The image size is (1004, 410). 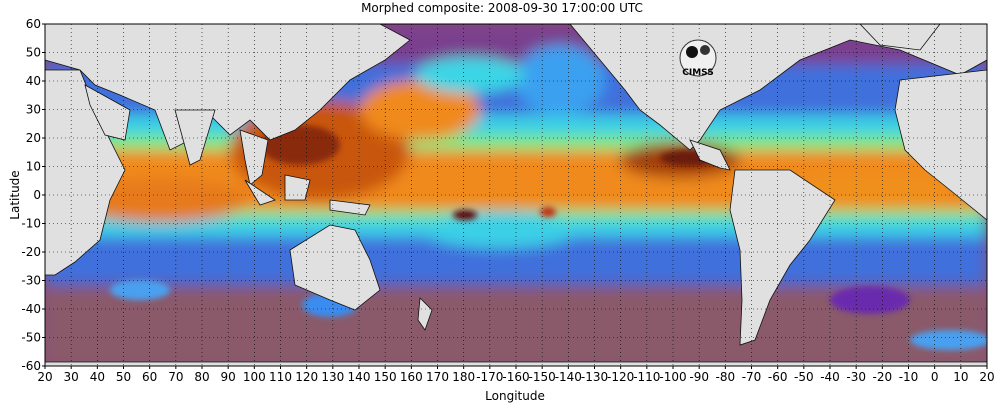 I want to click on x-tick-label: -160, so click(x=515, y=377).